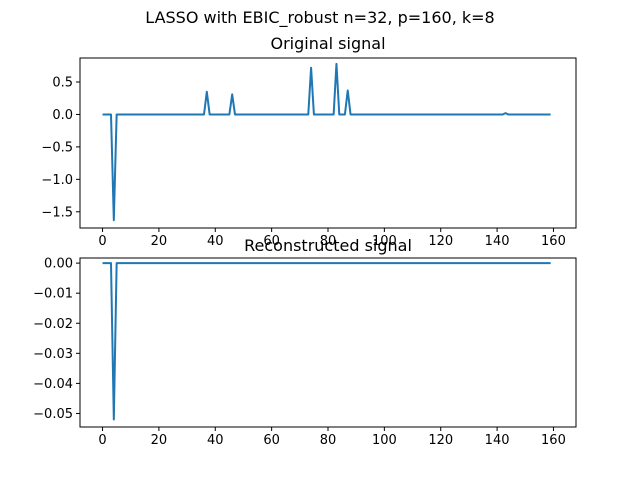  Describe the element at coordinates (53, 324) in the screenshot. I see `y-tick-label: −0.02` at that location.